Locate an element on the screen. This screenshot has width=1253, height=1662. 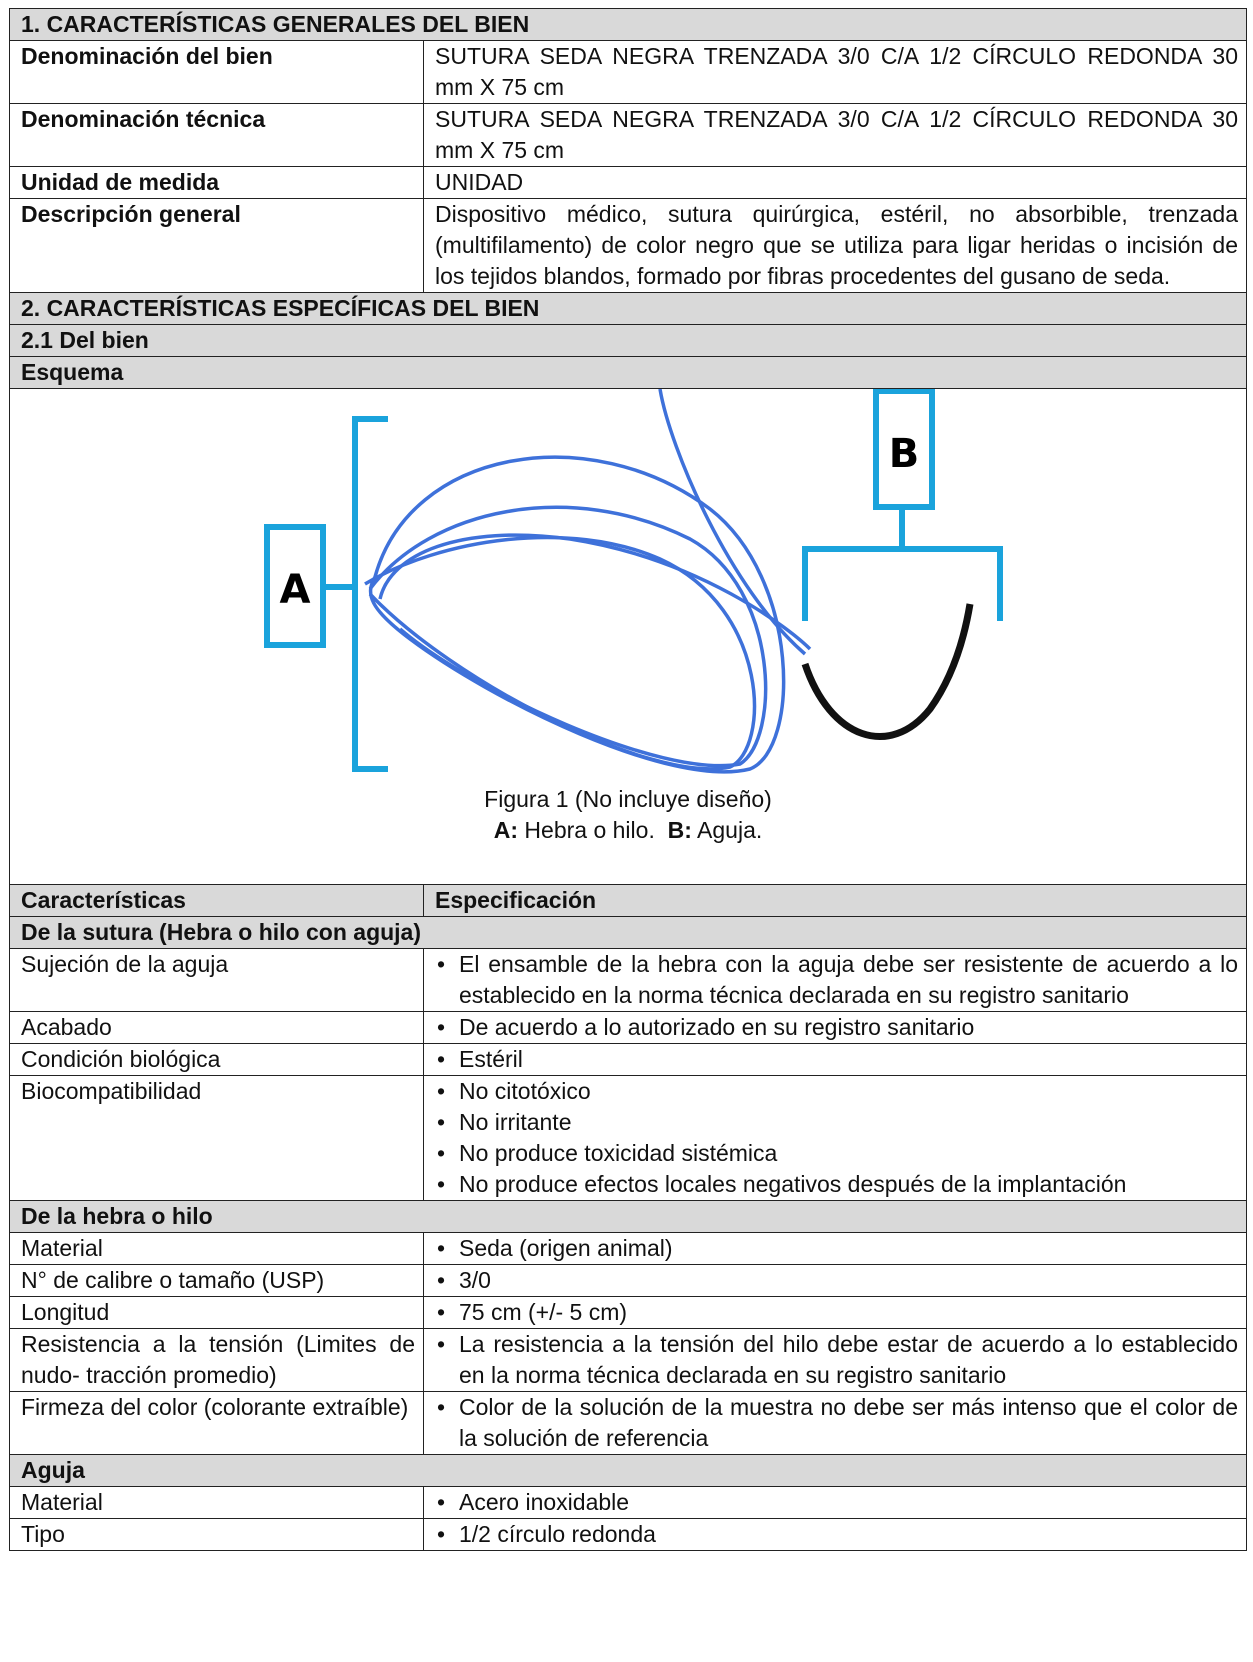
spec-label: Sujeción de la aguja is located at coordinates (216, 980).